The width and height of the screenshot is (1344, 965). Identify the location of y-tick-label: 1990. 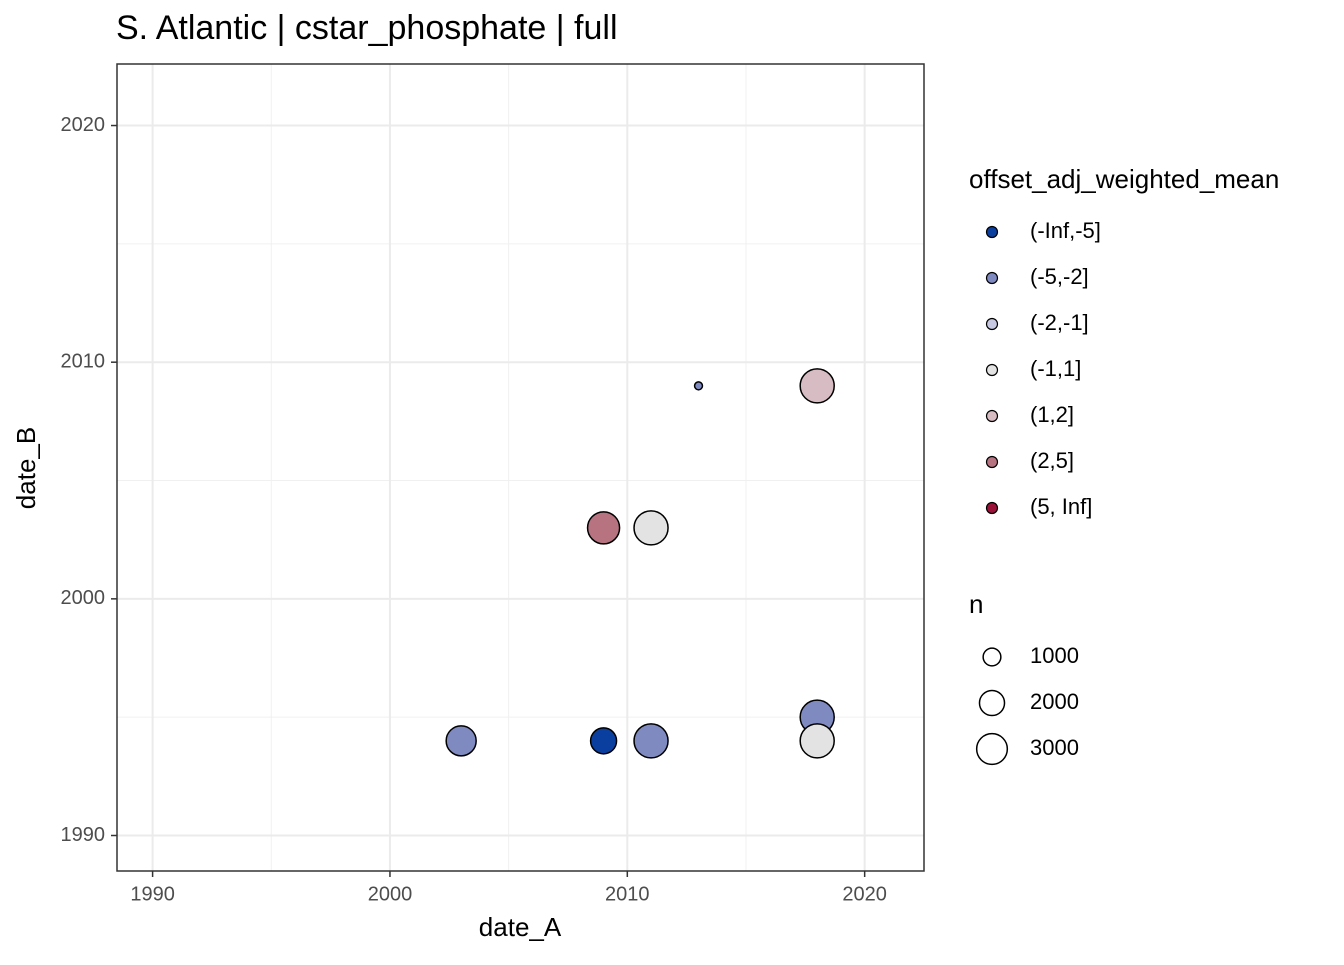
(83, 835).